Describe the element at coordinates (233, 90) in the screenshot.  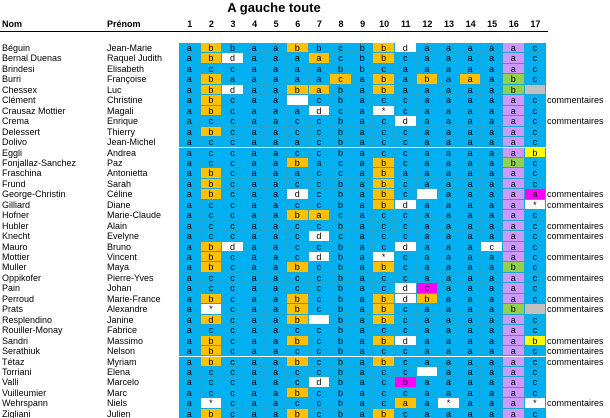
I see `vote-cell-3: d` at that location.